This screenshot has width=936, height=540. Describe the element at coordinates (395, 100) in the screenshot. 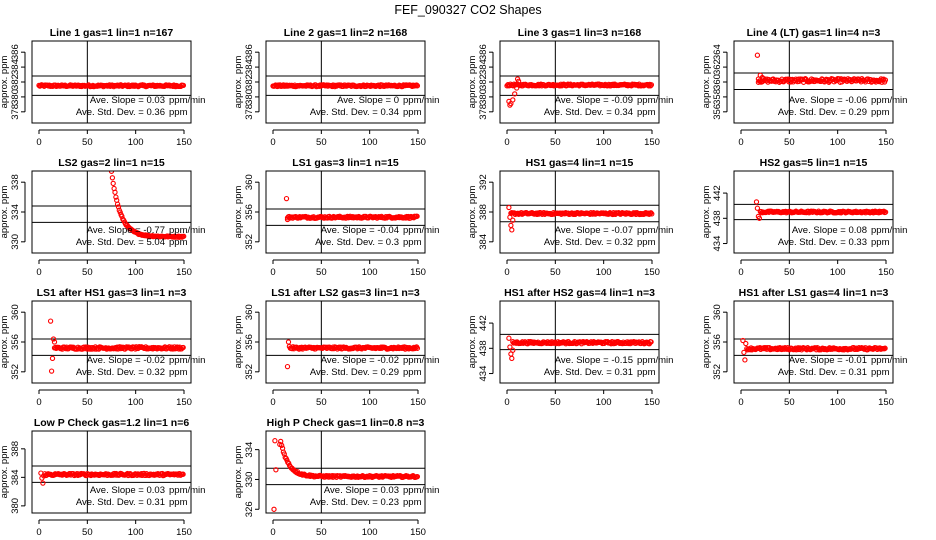

I see `slope-value: 0` at that location.